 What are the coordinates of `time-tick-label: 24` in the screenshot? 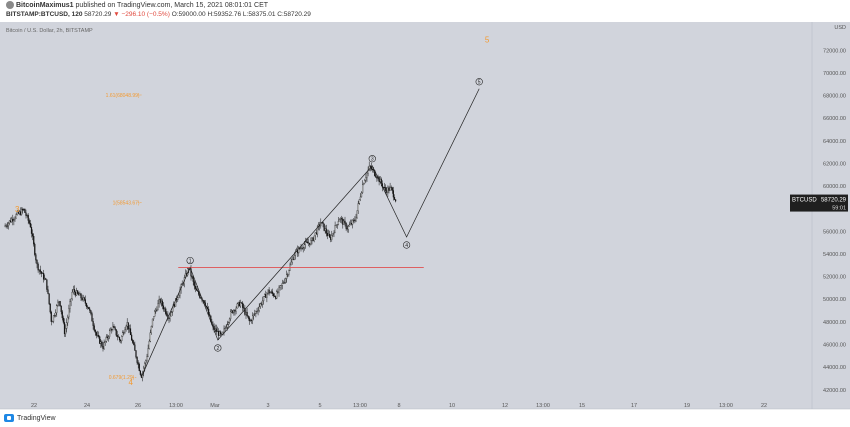 It's located at (87, 406).